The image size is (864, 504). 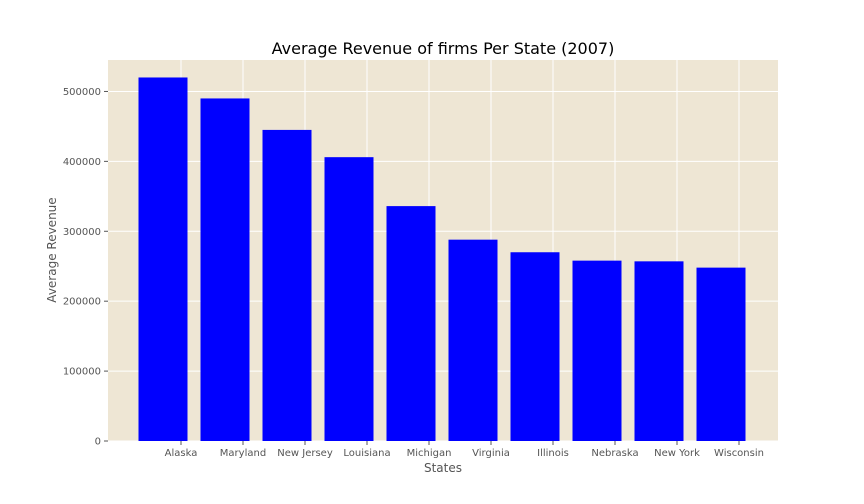 What do you see at coordinates (535, 346) in the screenshot?
I see `bar-illinois` at bounding box center [535, 346].